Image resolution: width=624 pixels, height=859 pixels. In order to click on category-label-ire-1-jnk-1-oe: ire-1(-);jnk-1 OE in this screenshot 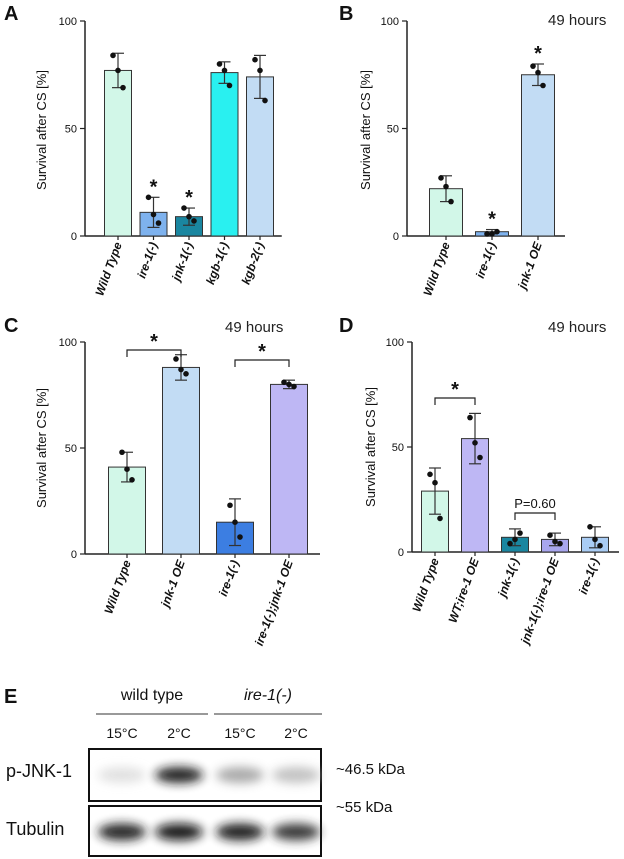, I will do `click(274, 602)`.